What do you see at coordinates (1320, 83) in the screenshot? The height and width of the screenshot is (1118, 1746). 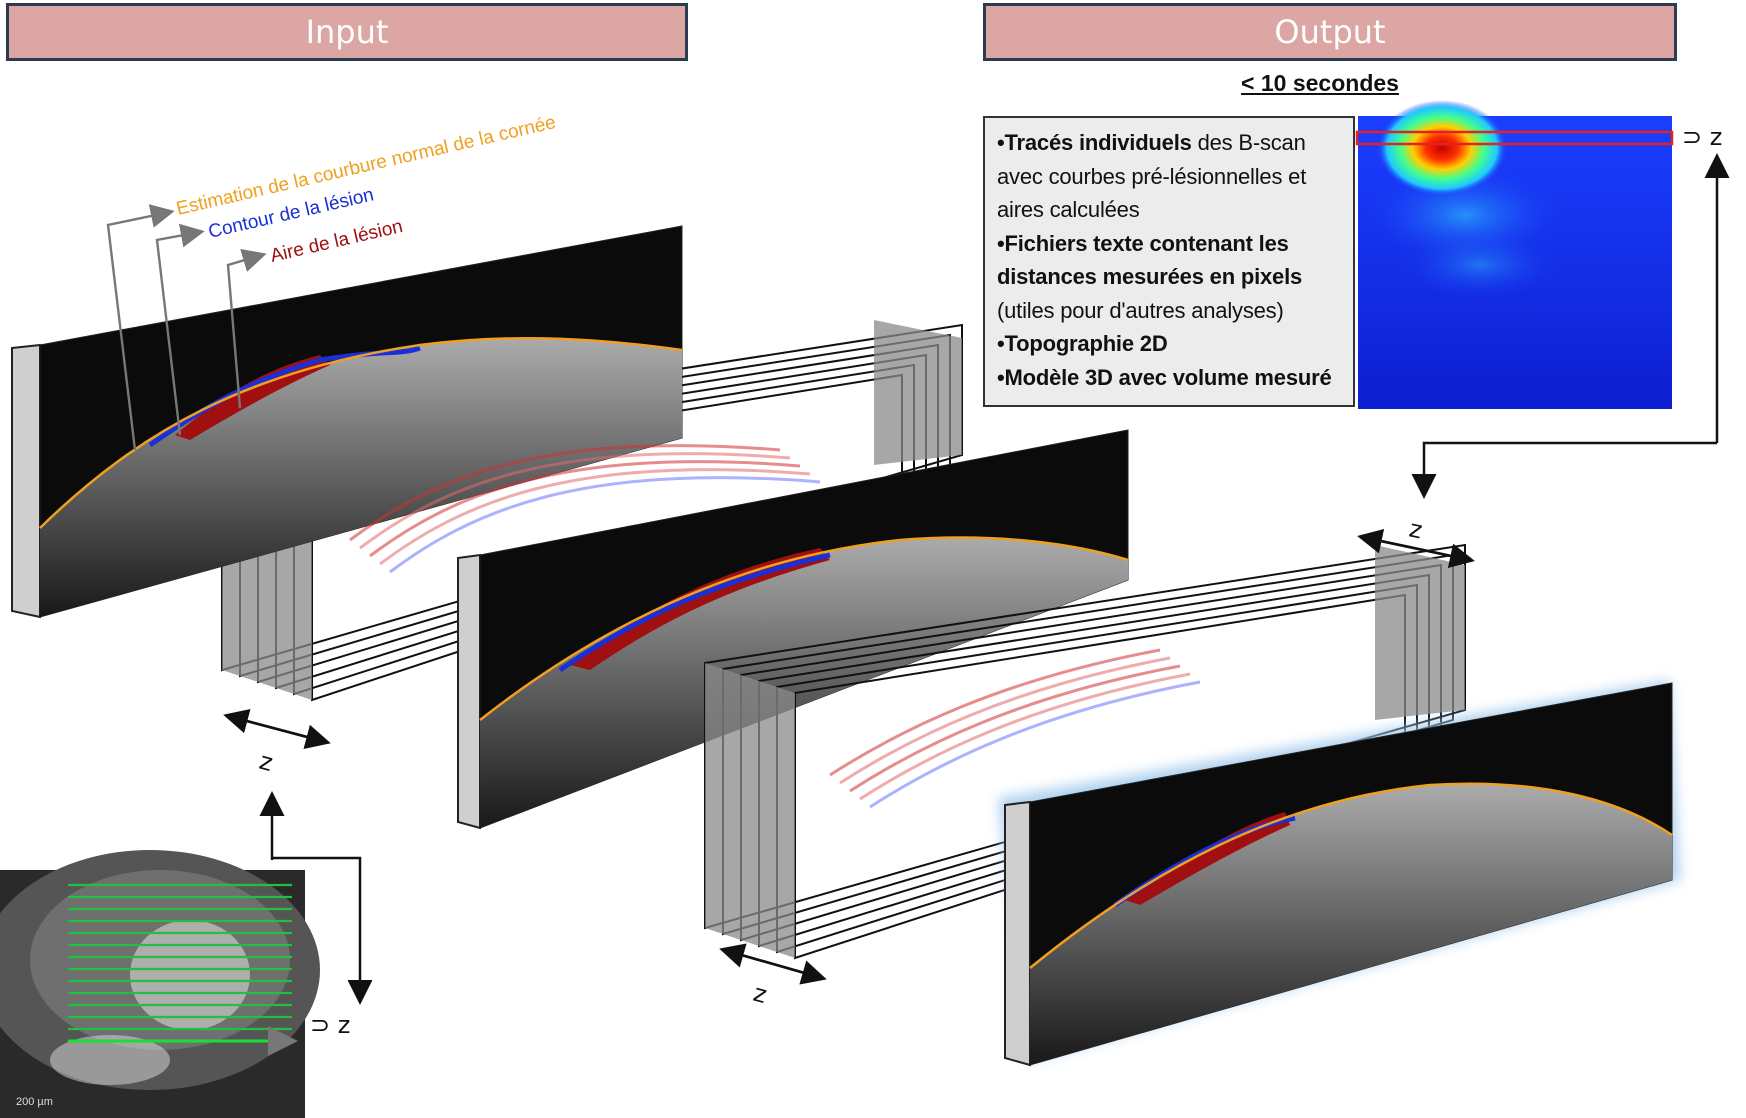 I see `time-label: < 10 secondes` at bounding box center [1320, 83].